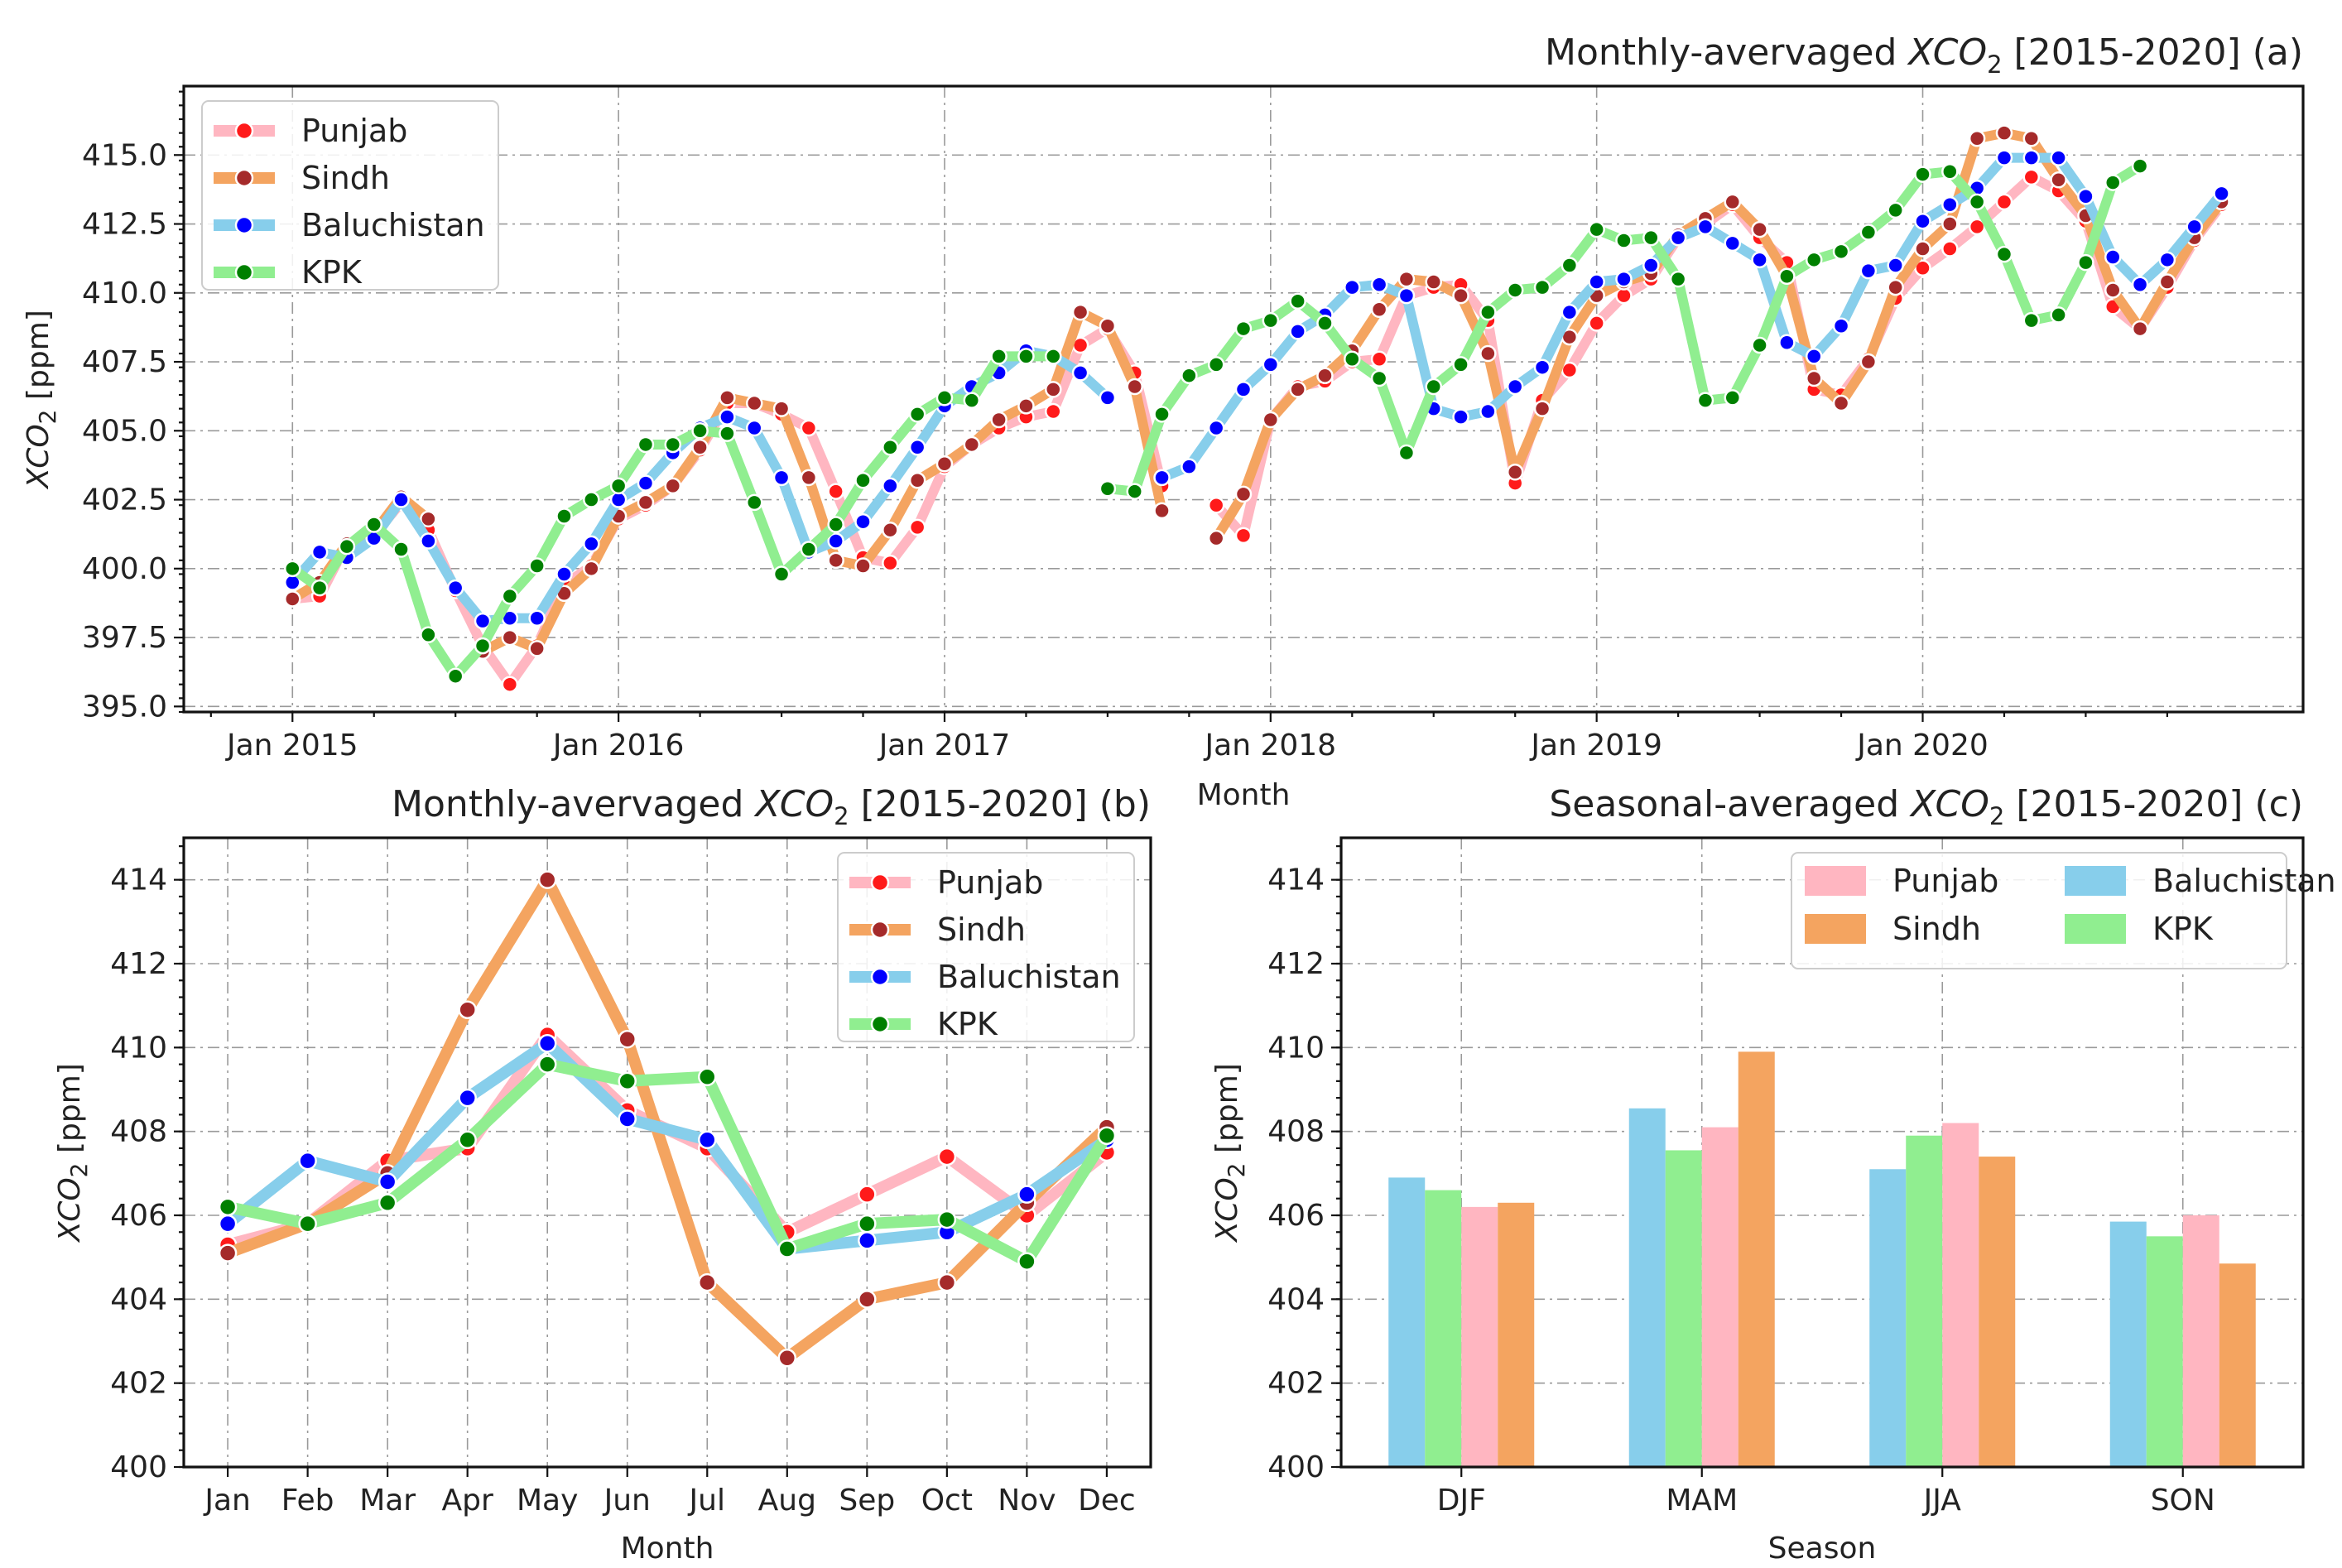 This screenshot has width=2342, height=1568. Describe the element at coordinates (990, 883) in the screenshot. I see `panel-b-legend-label-punjab: Punjab` at that location.